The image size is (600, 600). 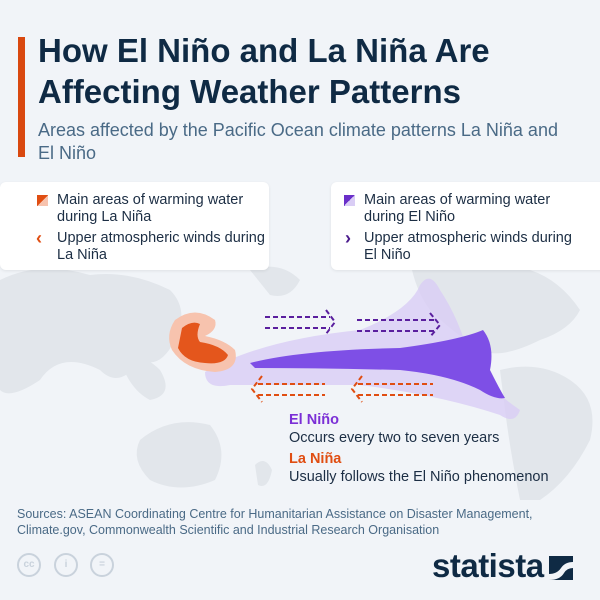 I want to click on legend-label: Upper atmospheric winds during El Niño, so click(x=468, y=246).